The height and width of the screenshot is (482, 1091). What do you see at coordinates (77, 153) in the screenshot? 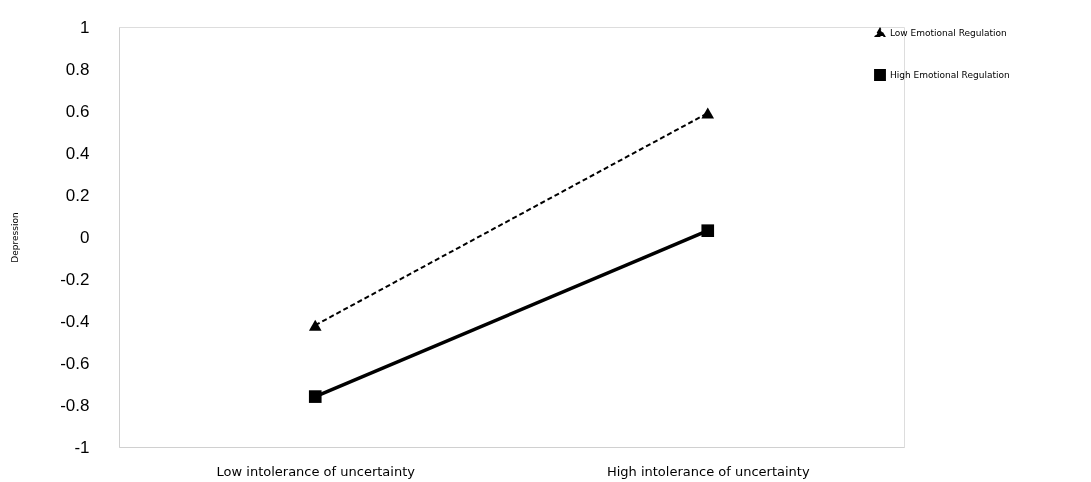
I see `y-tick-label: 0.4` at bounding box center [77, 153].